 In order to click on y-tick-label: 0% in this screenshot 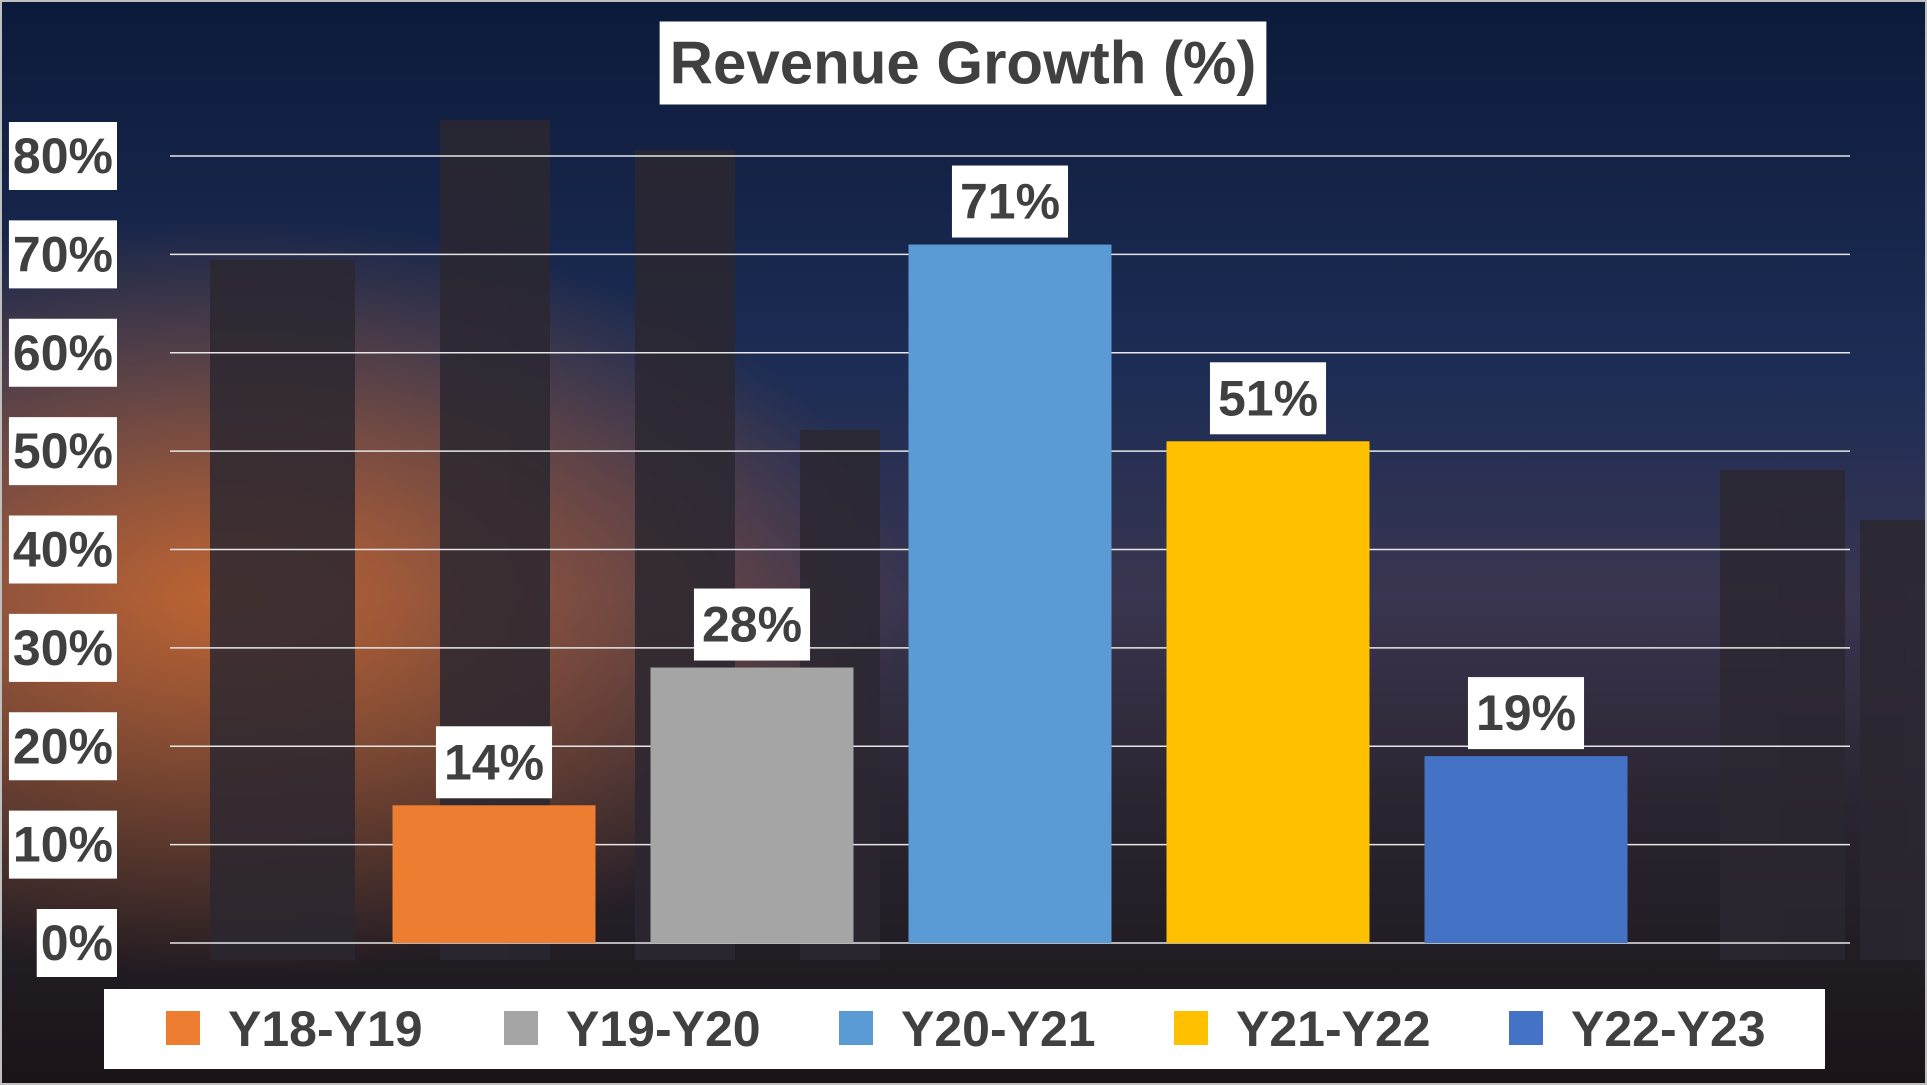, I will do `click(77, 943)`.